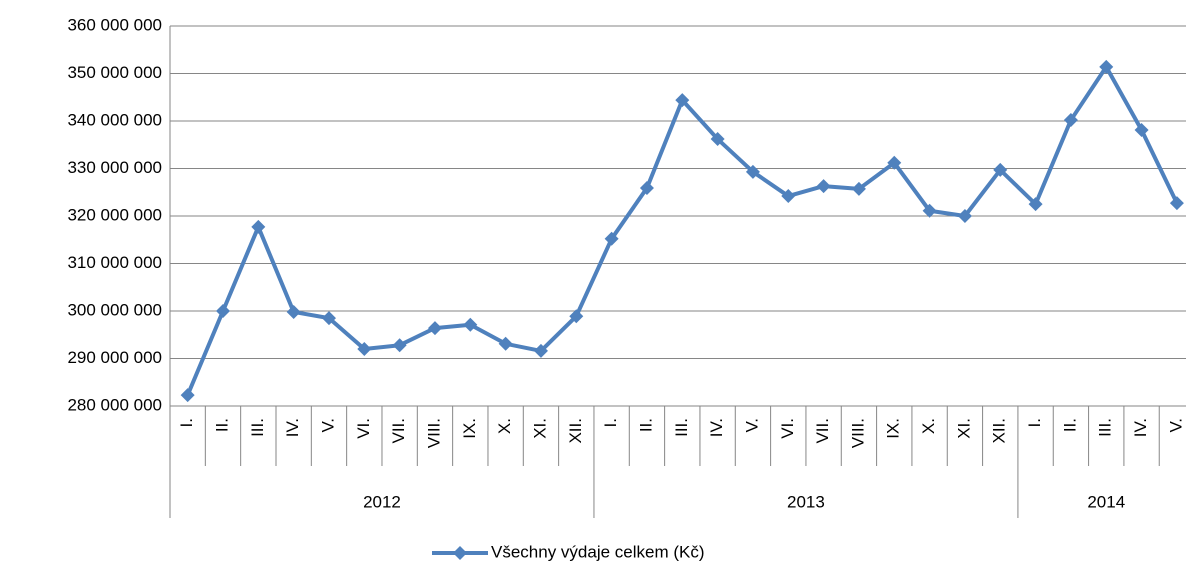 This screenshot has width=1186, height=568. I want to click on y-tick-label: 280 000 000, so click(114, 404).